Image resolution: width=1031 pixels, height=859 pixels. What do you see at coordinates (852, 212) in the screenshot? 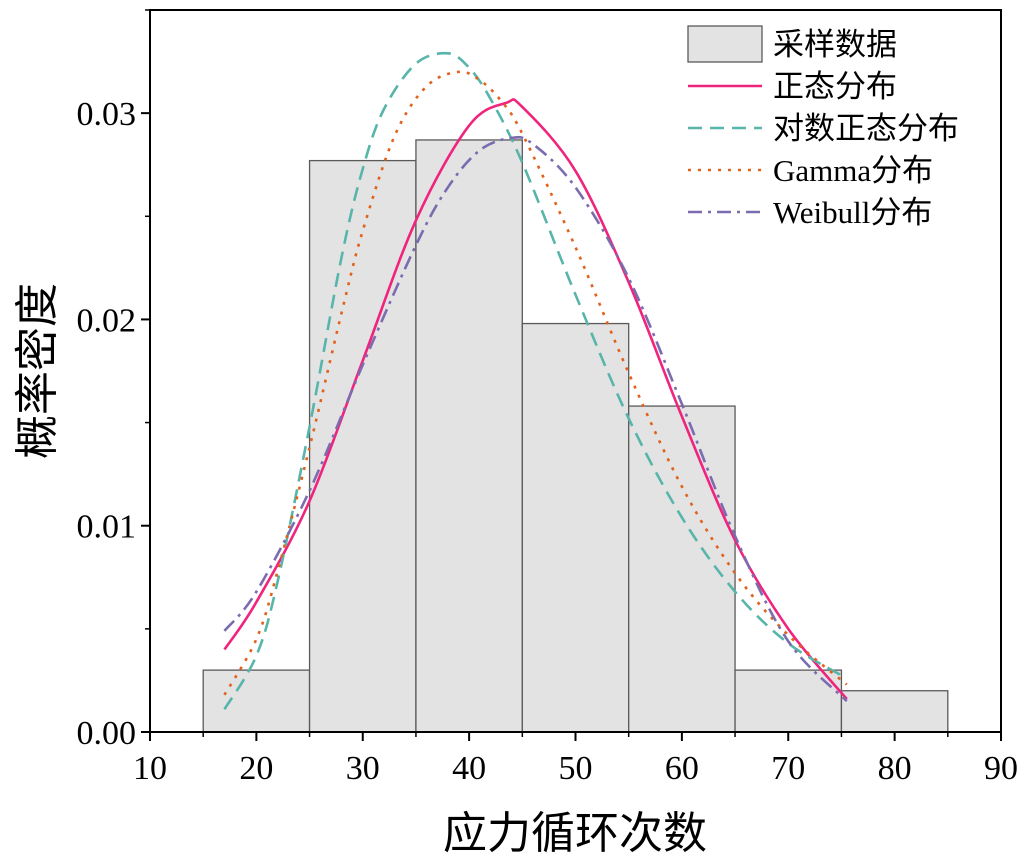
I see `legend-label-3: Weibull分布` at bounding box center [852, 212].